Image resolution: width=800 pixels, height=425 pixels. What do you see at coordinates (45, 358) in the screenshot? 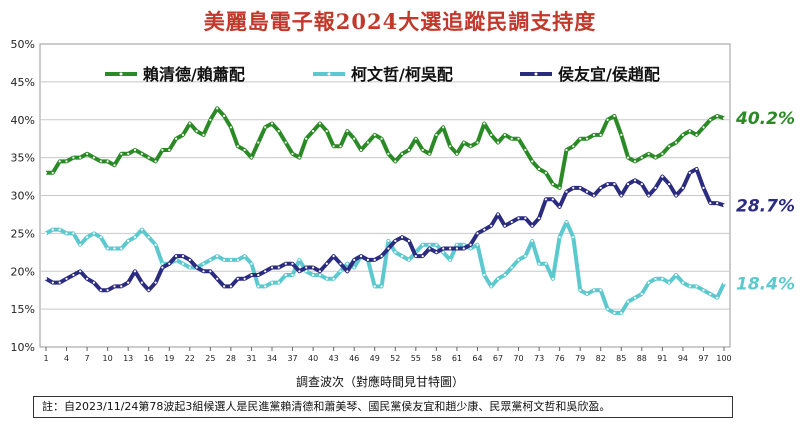
I see `x-tick-label: 1` at bounding box center [45, 358].